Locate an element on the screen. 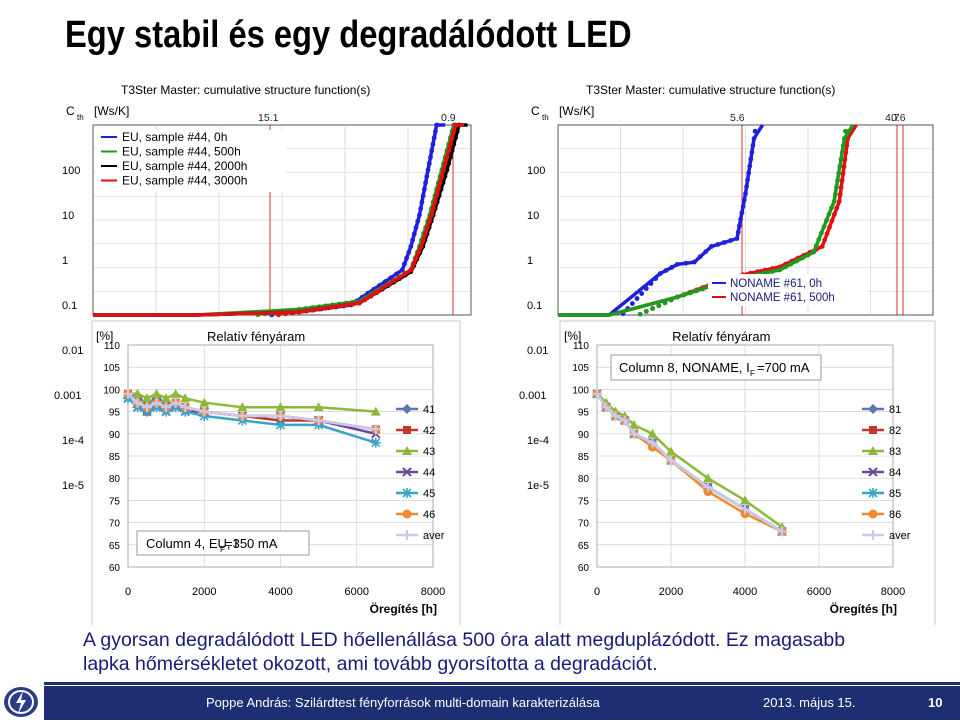 The height and width of the screenshot is (722, 960). legend-item: 81 is located at coordinates (881, 410).